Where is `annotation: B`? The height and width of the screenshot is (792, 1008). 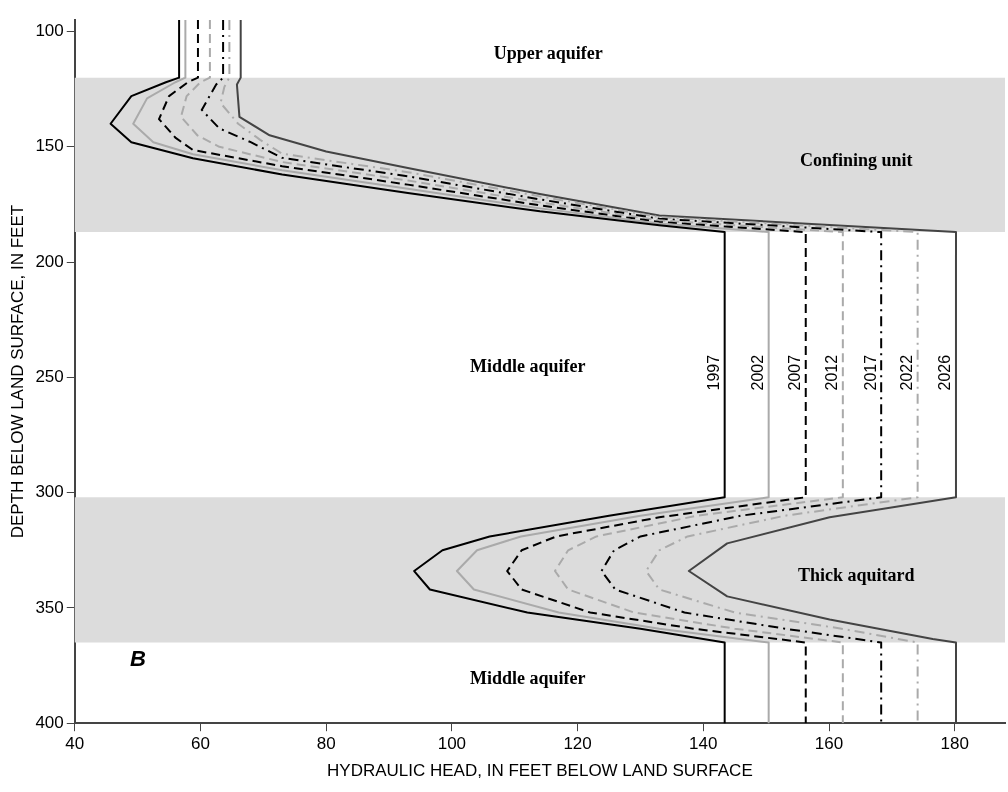 annotation: B is located at coordinates (138, 658).